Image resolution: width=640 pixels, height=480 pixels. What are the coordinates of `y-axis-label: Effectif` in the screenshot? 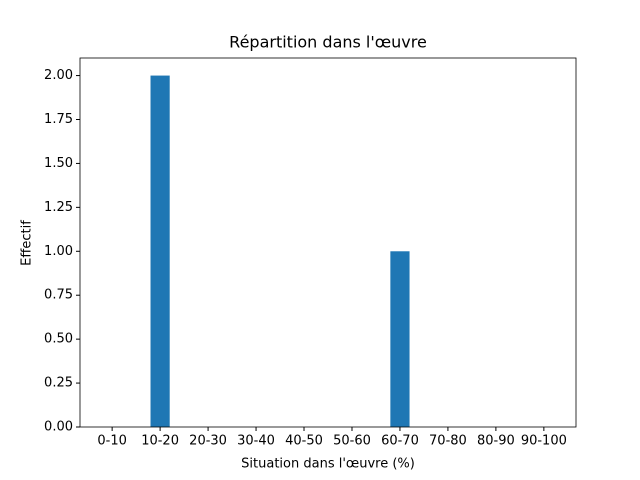 It's located at (27, 243).